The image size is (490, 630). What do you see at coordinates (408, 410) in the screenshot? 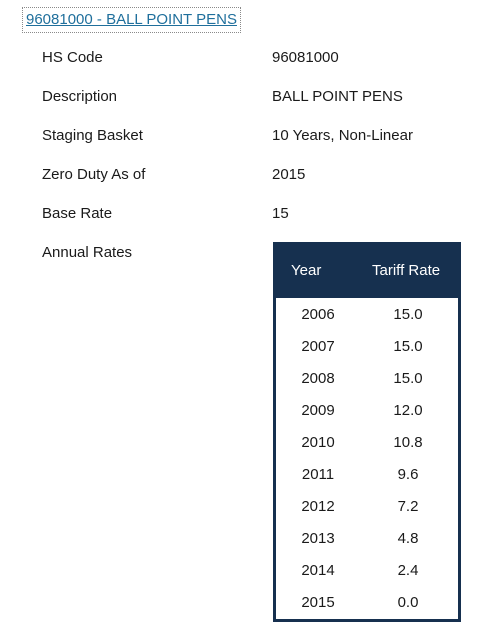
I see `rate-cell: 12.0` at bounding box center [408, 410].